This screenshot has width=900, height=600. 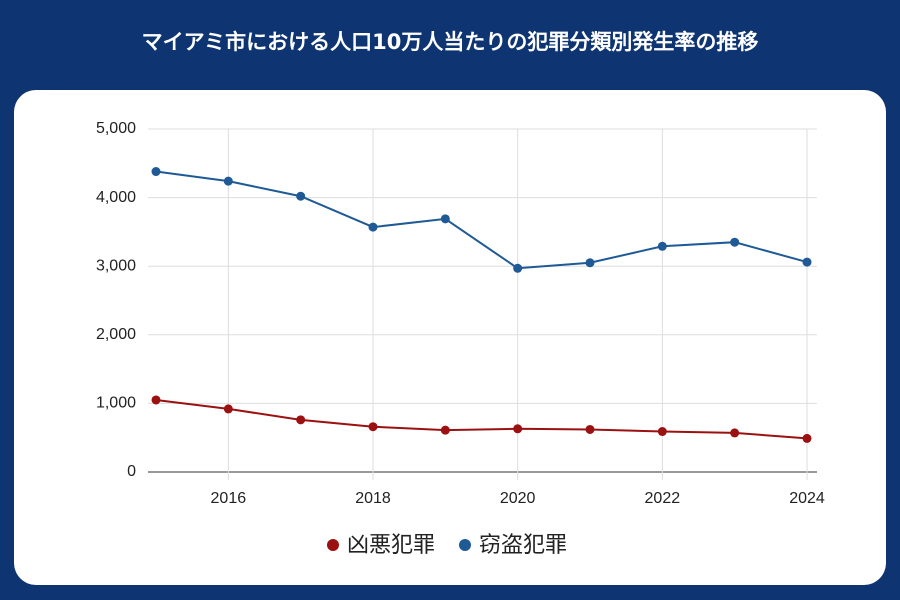 I want to click on y-tick-label: 1,000, so click(x=116, y=403).